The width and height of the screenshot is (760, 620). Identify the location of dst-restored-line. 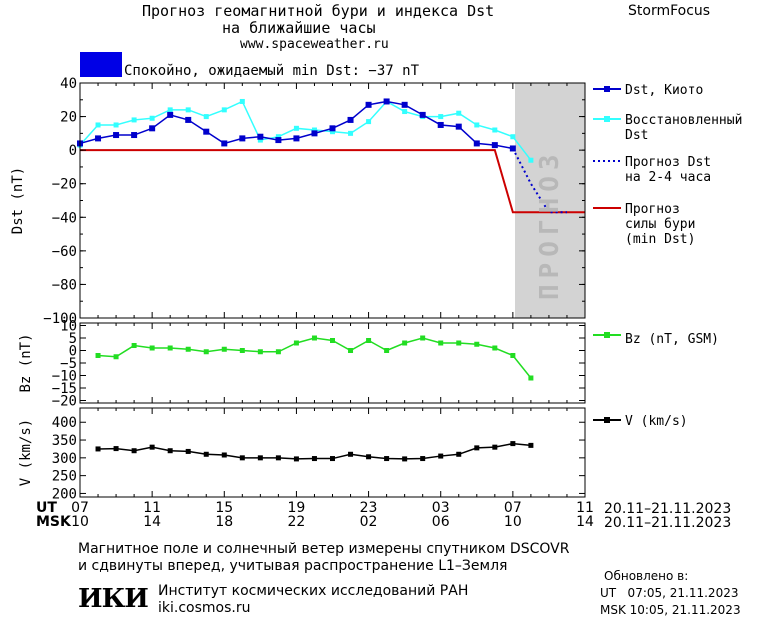
(305, 130).